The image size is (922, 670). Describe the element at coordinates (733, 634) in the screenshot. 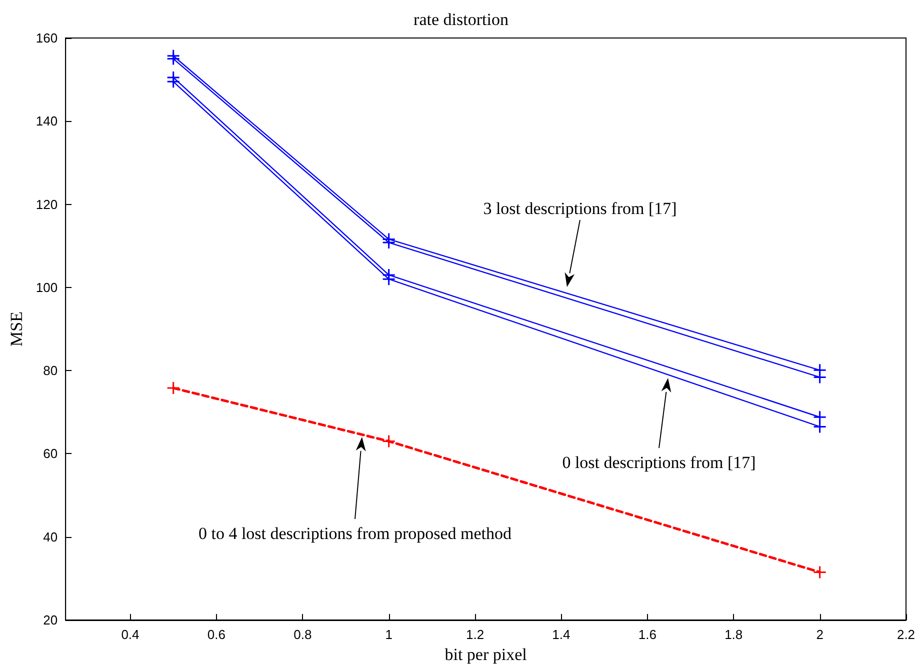

I see `x-tick-label: 1.8` at that location.